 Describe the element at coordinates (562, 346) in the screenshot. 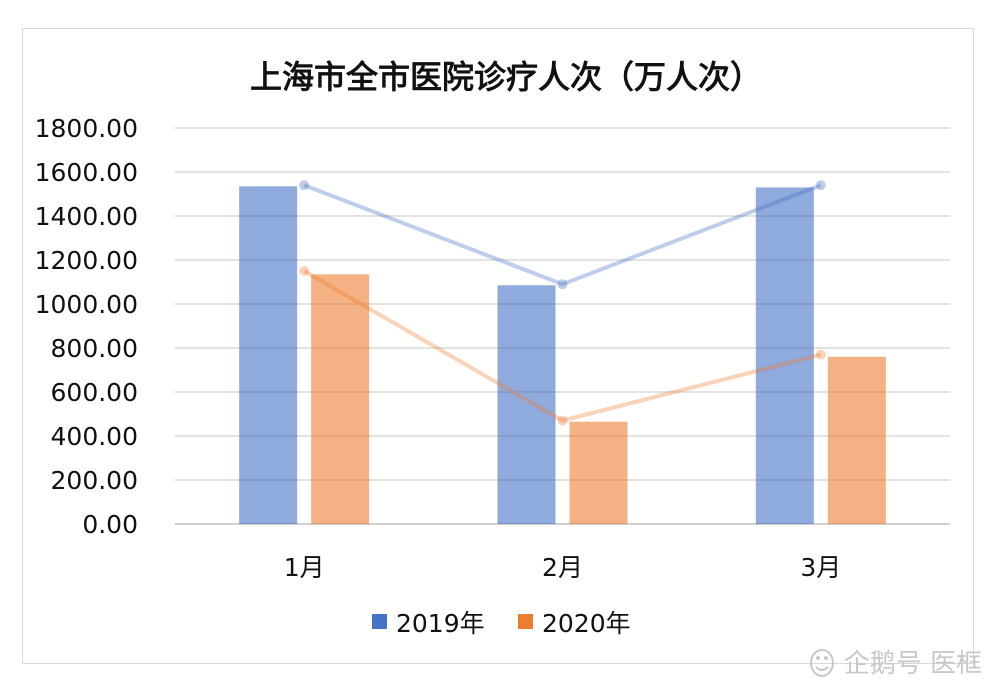

I see `trend-line-2020` at that location.